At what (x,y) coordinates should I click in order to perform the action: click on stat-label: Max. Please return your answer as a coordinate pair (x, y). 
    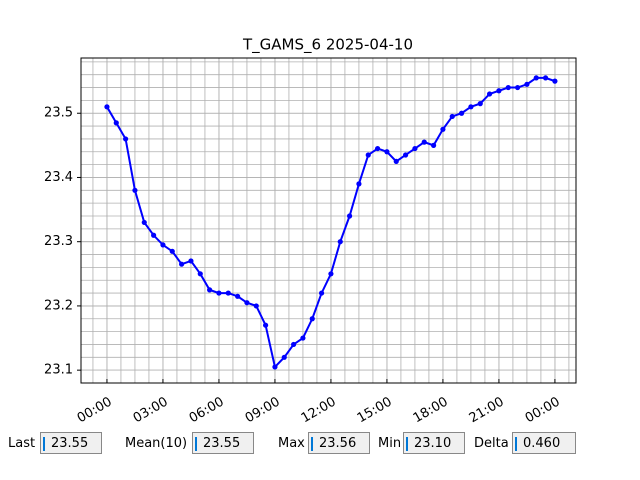
    Looking at the image, I should click on (291, 443).